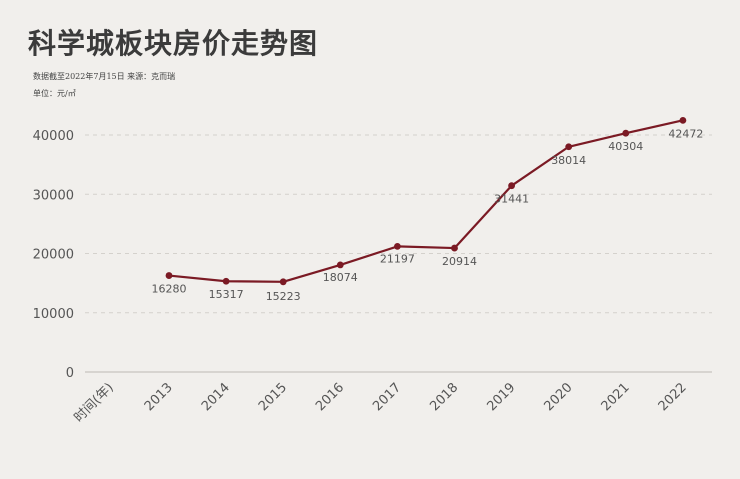 Image resolution: width=740 pixels, height=479 pixels. I want to click on data-label: 38014, so click(568, 160).